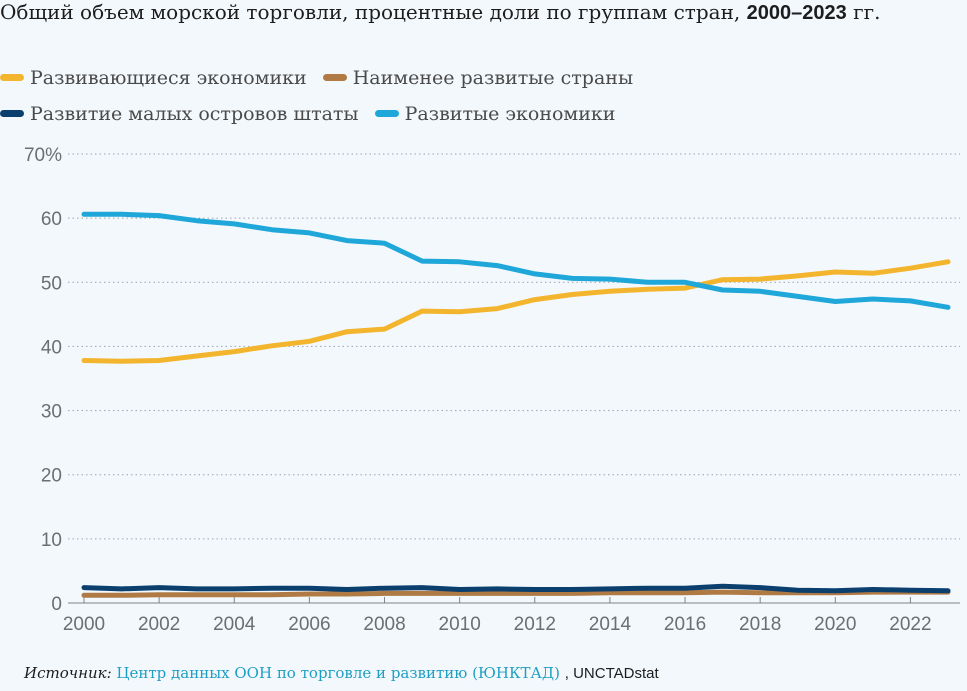 The width and height of the screenshot is (967, 691). I want to click on y-tick-label: 0, so click(56, 604).